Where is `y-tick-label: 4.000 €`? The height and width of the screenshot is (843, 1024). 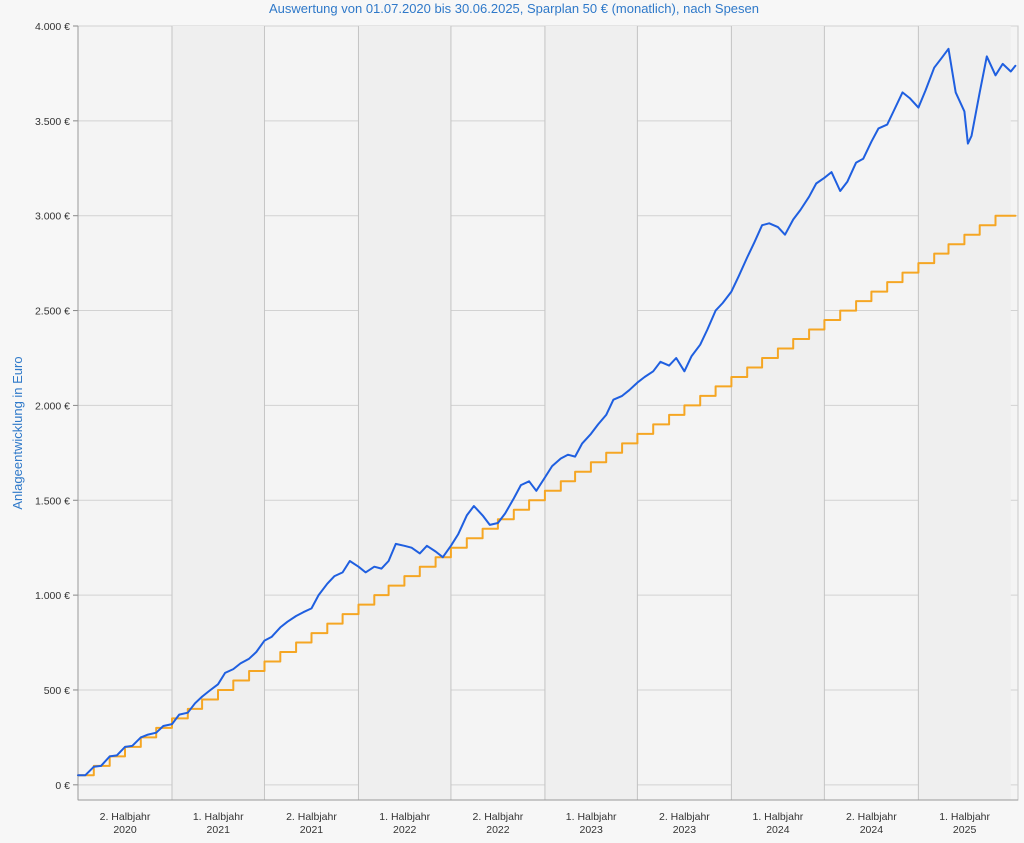
y-tick-label: 4.000 € is located at coordinates (52, 27).